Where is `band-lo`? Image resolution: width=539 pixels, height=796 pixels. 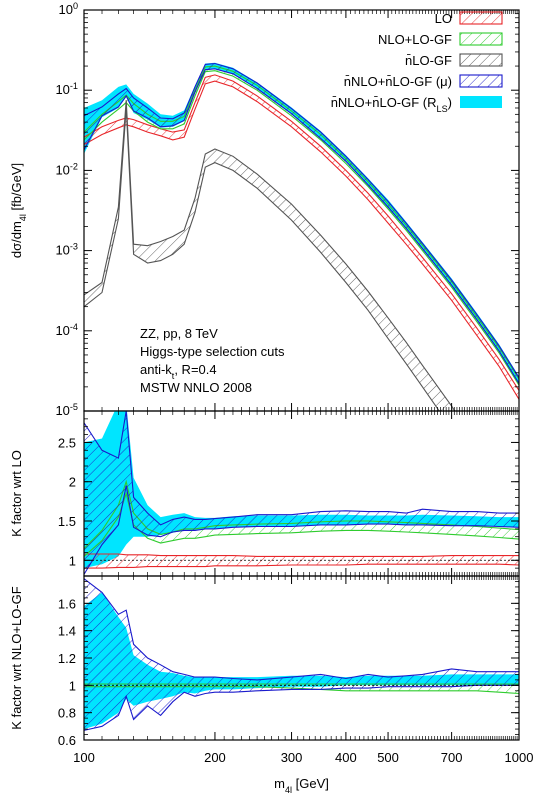 band-lo is located at coordinates (301, 561).